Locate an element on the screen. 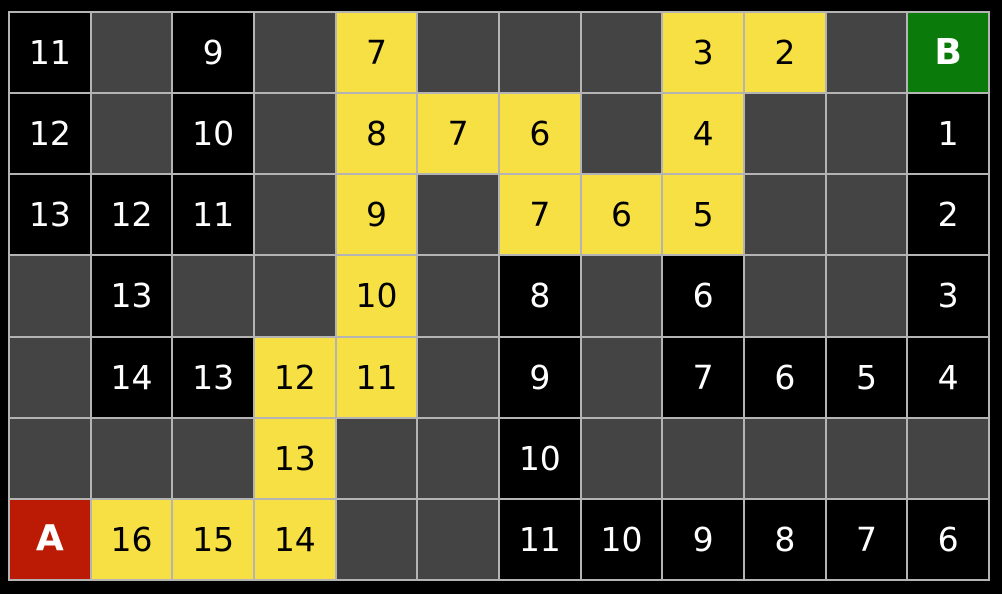 This screenshot has width=1002, height=594. grid-cell-r0-c4: 7 is located at coordinates (377, 54).